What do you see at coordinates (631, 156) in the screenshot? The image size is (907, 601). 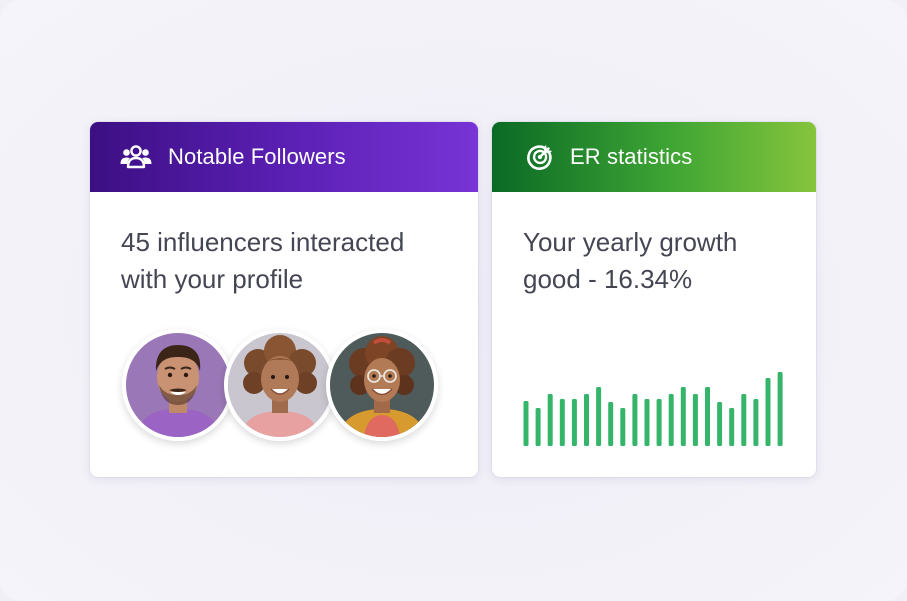 I see `er-statistics-title: ER statistics` at bounding box center [631, 156].